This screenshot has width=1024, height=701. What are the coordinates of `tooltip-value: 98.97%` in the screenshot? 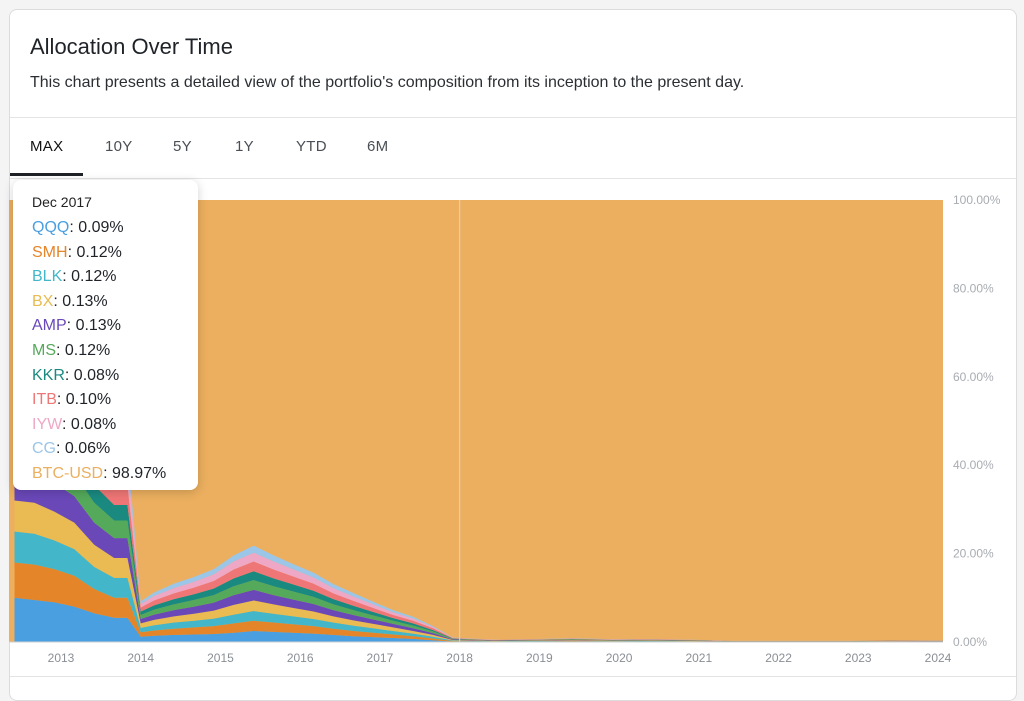 It's located at (139, 473).